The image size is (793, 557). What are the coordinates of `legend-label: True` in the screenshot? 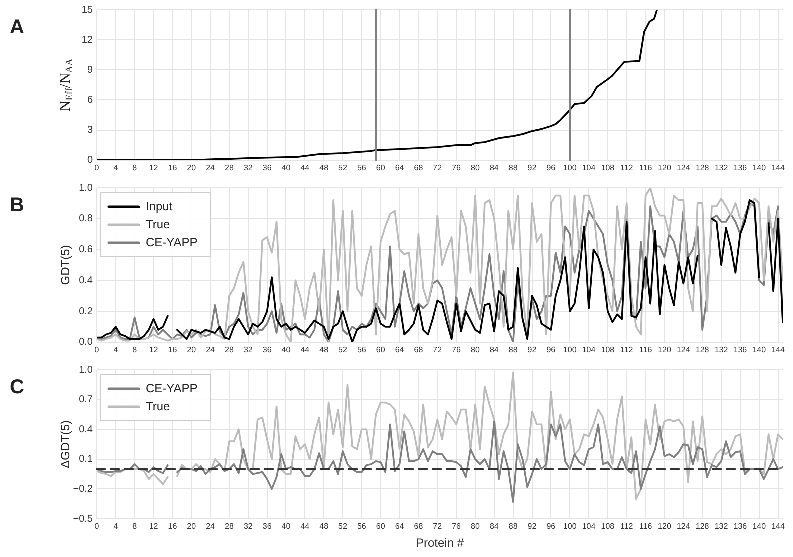 It's located at (158, 406).